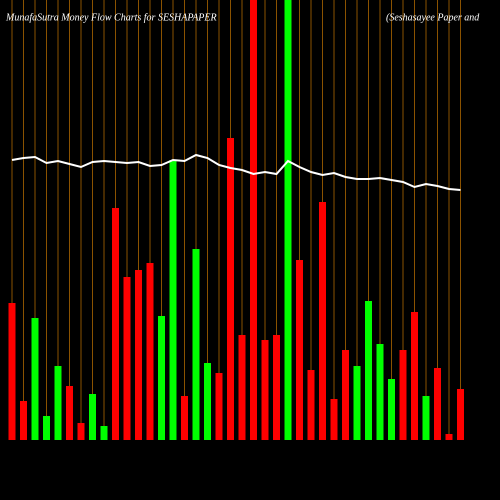 This screenshot has width=500, height=500. What do you see at coordinates (433, 17) in the screenshot?
I see `chart-subtitle: (Seshasayee Paper and` at bounding box center [433, 17].